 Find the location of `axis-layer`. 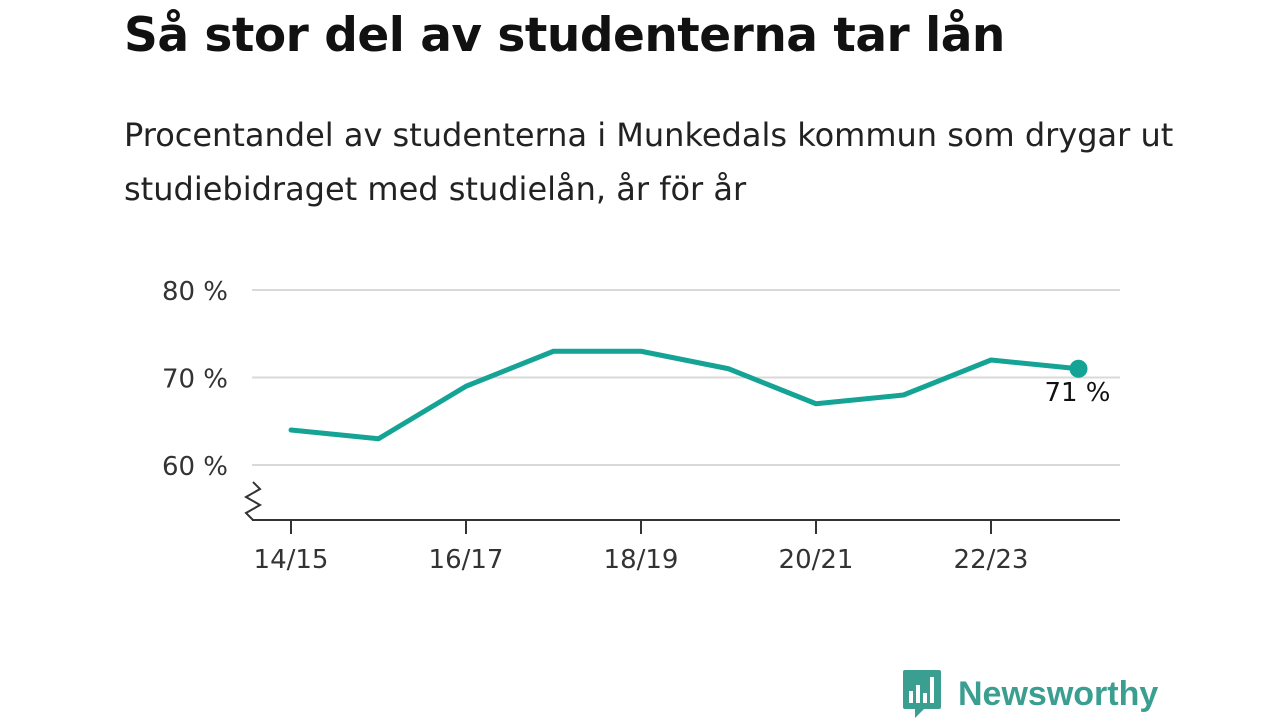

axis-layer is located at coordinates (681, 507).